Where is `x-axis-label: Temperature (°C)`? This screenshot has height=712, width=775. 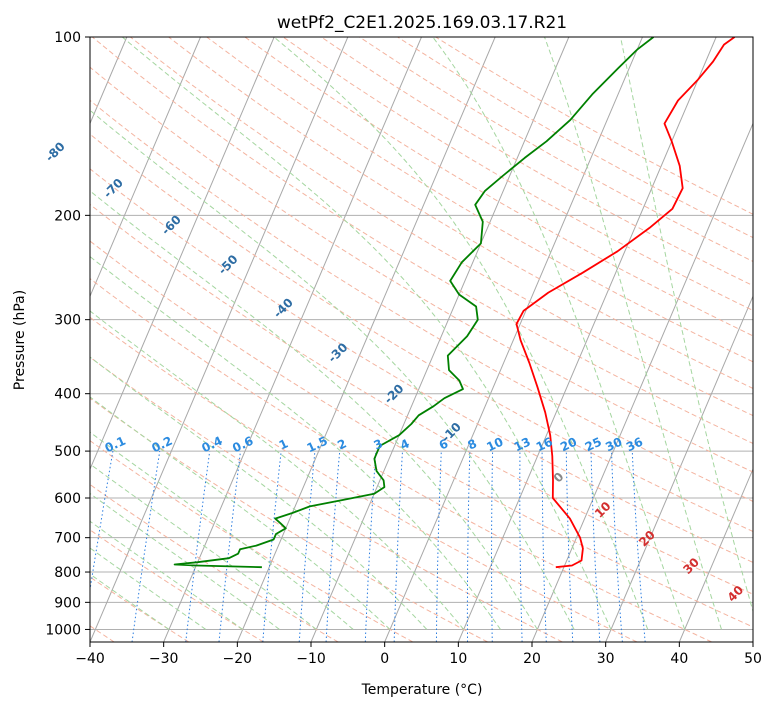
x-axis-label: Temperature (°C) is located at coordinates (422, 690).